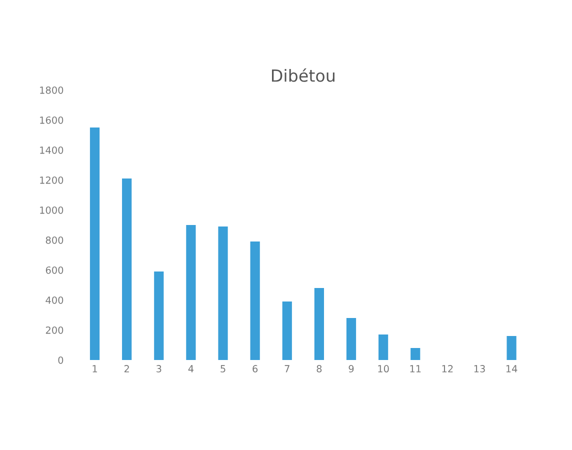 This screenshot has height=450, width=572. What do you see at coordinates (55, 240) in the screenshot?
I see `y-tick-label: 800` at bounding box center [55, 240].